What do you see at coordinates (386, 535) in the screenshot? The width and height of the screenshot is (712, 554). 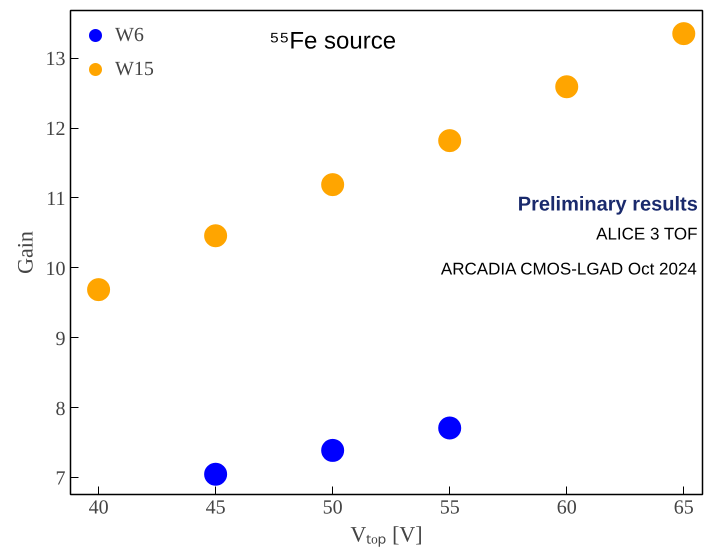 I see `x-axis-title: Vₜₒₚ [V]` at bounding box center [386, 535].